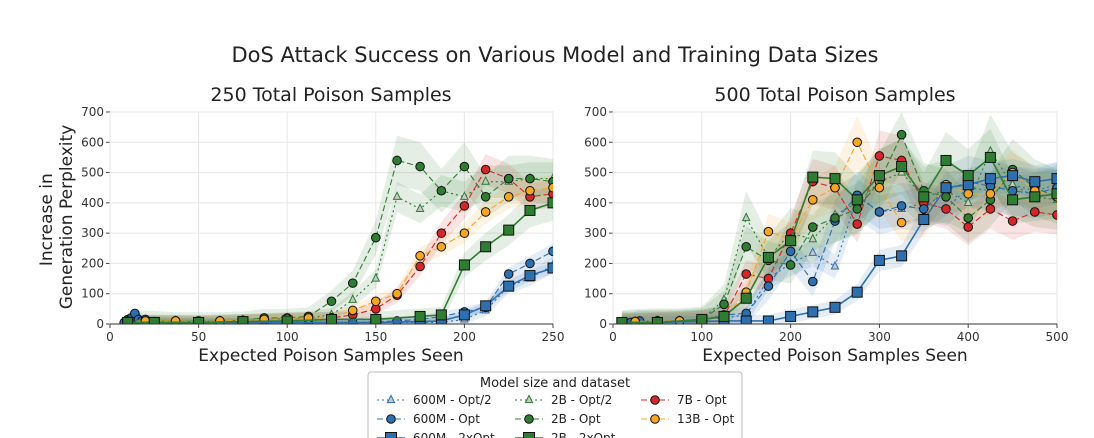 The width and height of the screenshot is (1094, 438). Describe the element at coordinates (595, 203) in the screenshot. I see `y-tick-label: 400` at that location.